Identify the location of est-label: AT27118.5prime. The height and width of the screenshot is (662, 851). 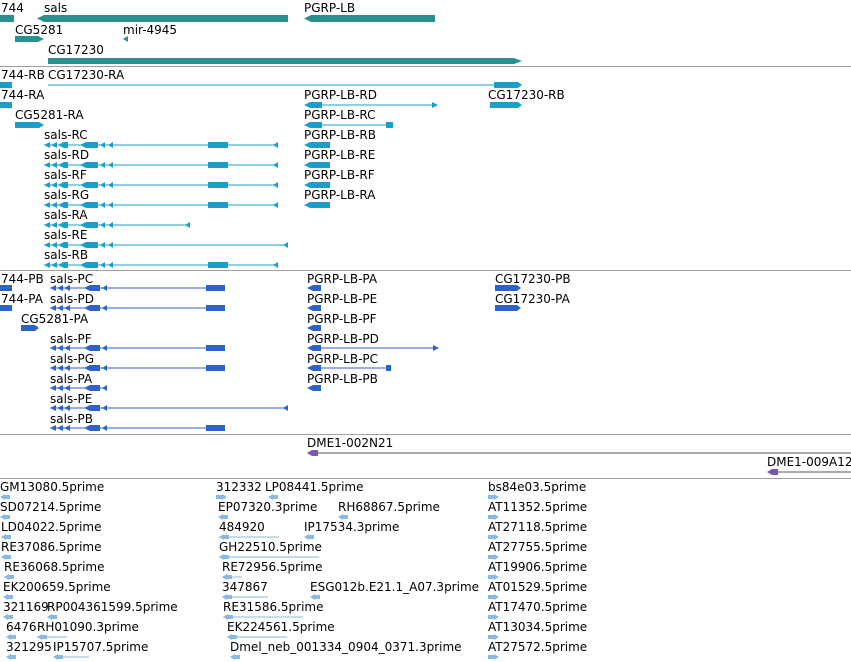
(538, 527).